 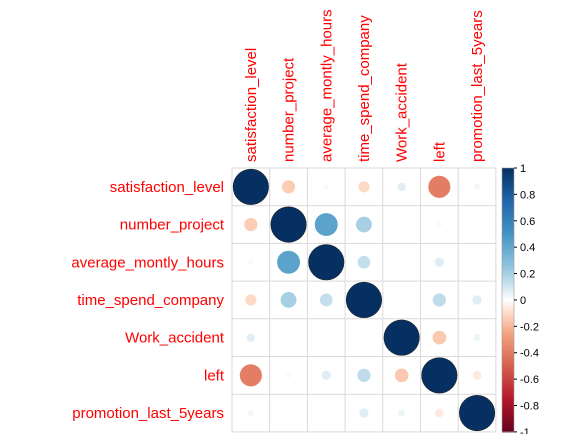 I want to click on row-label: left, so click(x=214, y=375).